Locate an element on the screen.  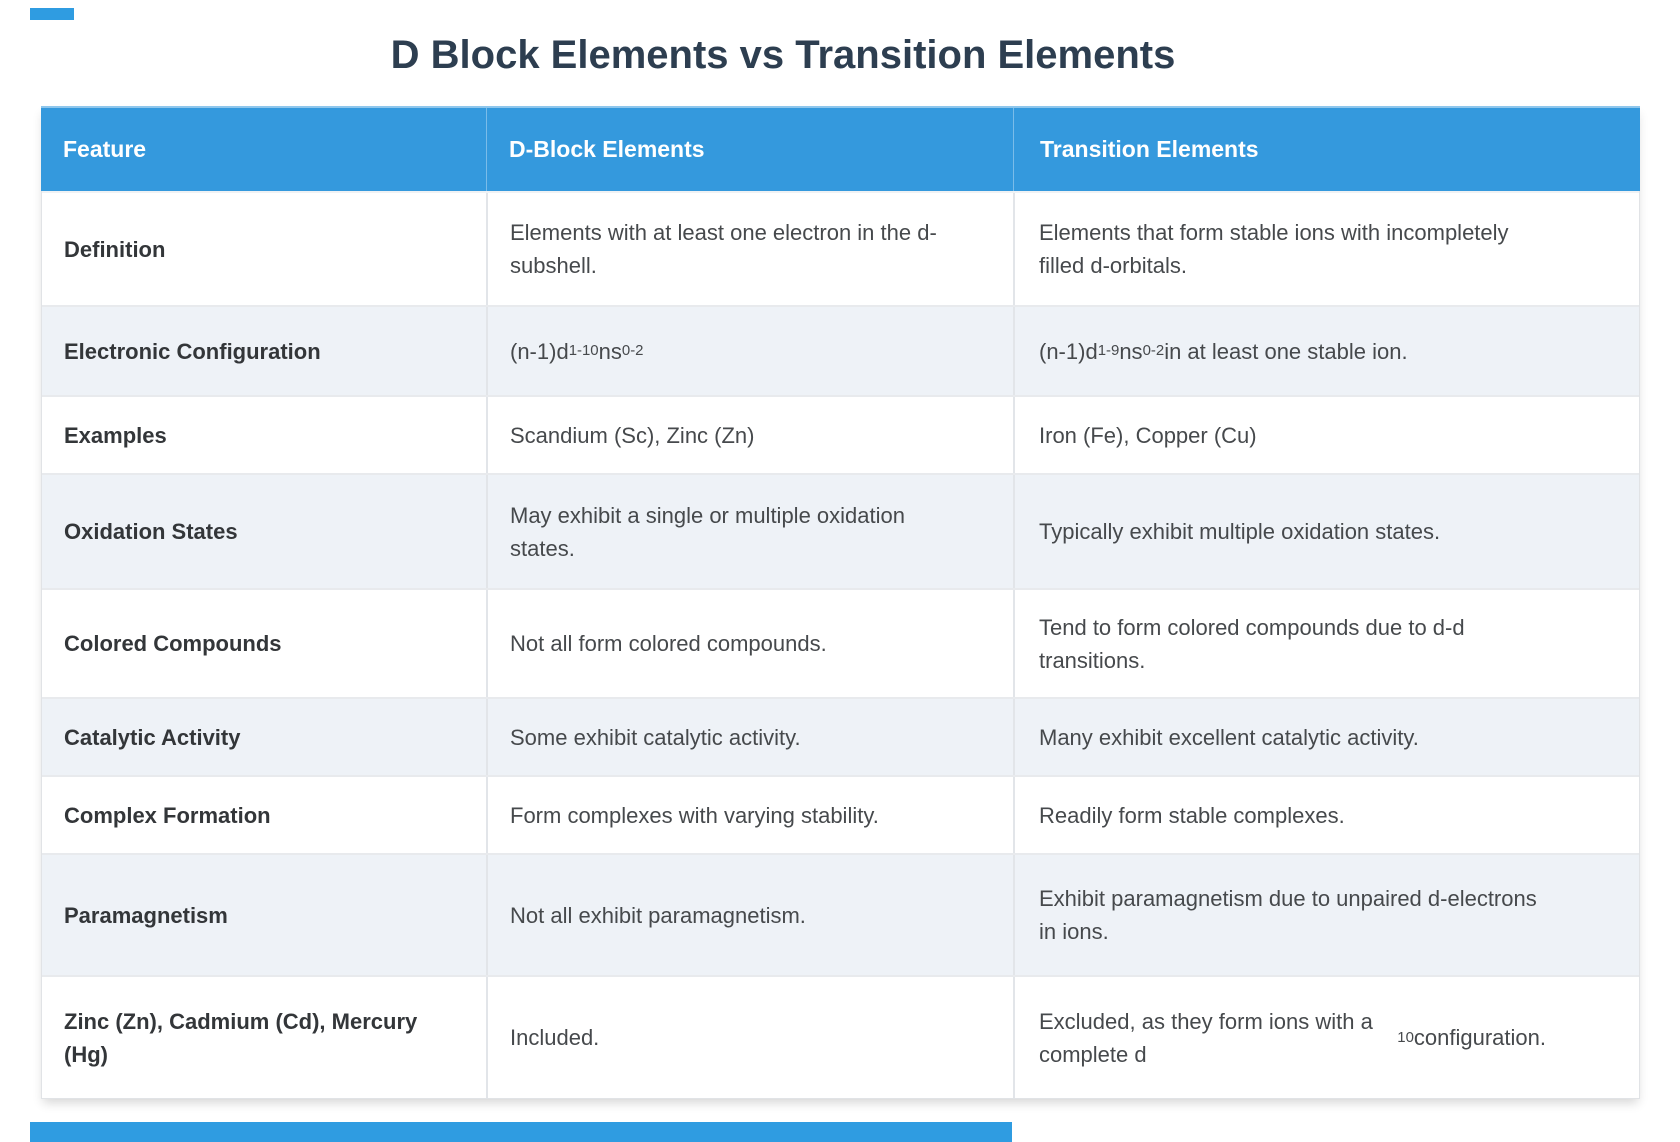
dblock-cell: Scandium (Sc), Zinc (Zn) is located at coordinates (751, 435).